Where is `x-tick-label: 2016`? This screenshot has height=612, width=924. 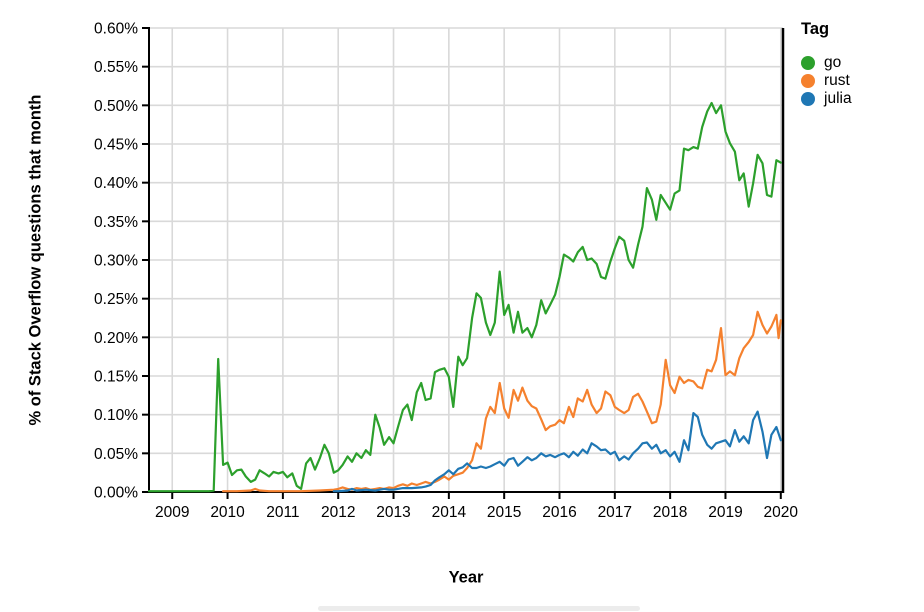
x-tick-label: 2016 is located at coordinates (559, 512).